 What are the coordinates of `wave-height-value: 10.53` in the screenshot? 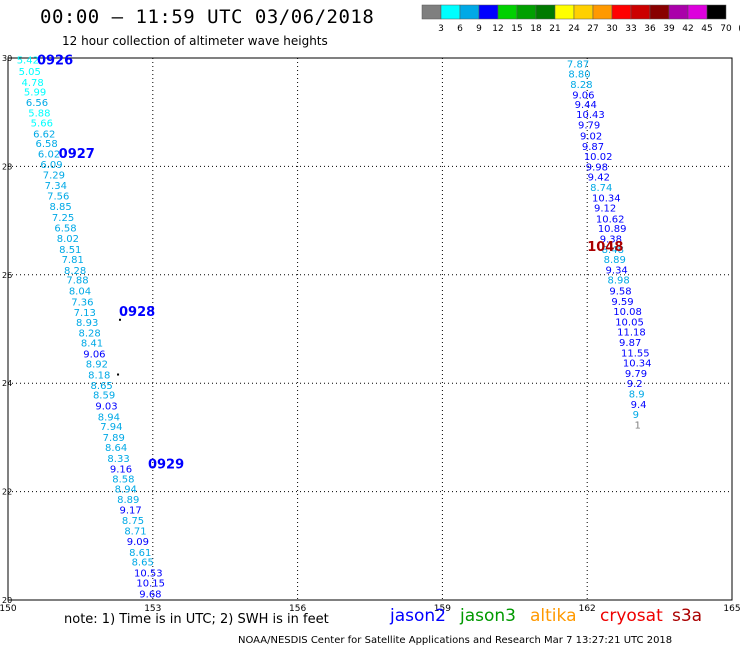 It's located at (148, 573).